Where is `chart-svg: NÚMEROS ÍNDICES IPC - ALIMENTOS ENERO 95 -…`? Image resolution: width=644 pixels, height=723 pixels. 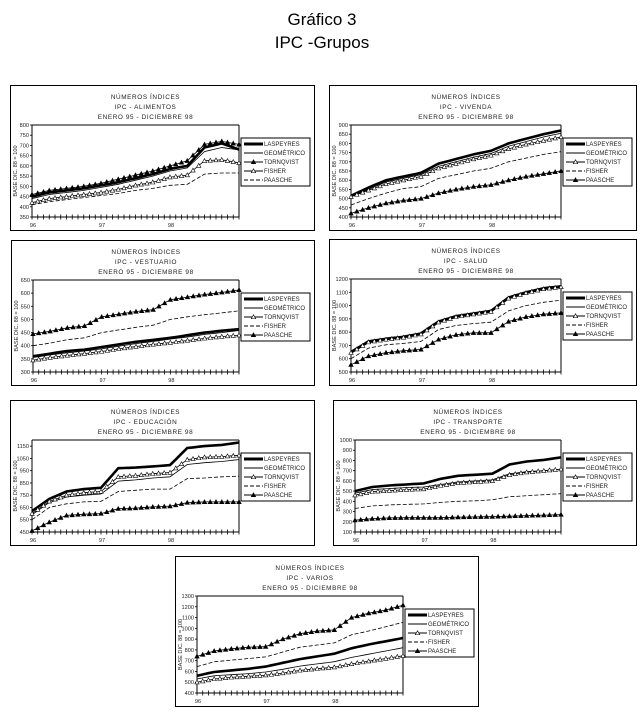
chart-svg: NÚMEROS ÍNDICES IPC - ALIMENTOS ENERO 95 -… is located at coordinates (162, 160).